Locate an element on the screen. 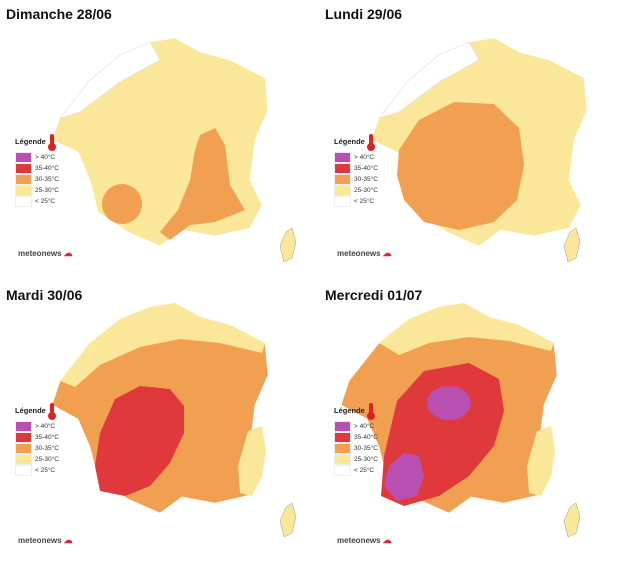 The height and width of the screenshot is (562, 638). heat-zone-above-40-center is located at coordinates (449, 403).